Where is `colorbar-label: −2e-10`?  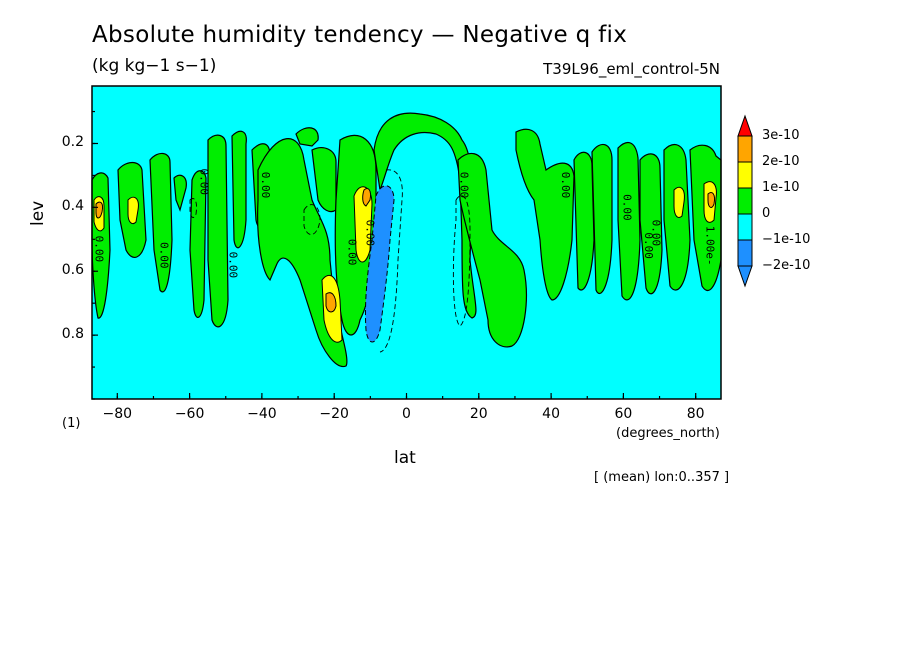
colorbar-label: −2e-10 is located at coordinates (786, 265).